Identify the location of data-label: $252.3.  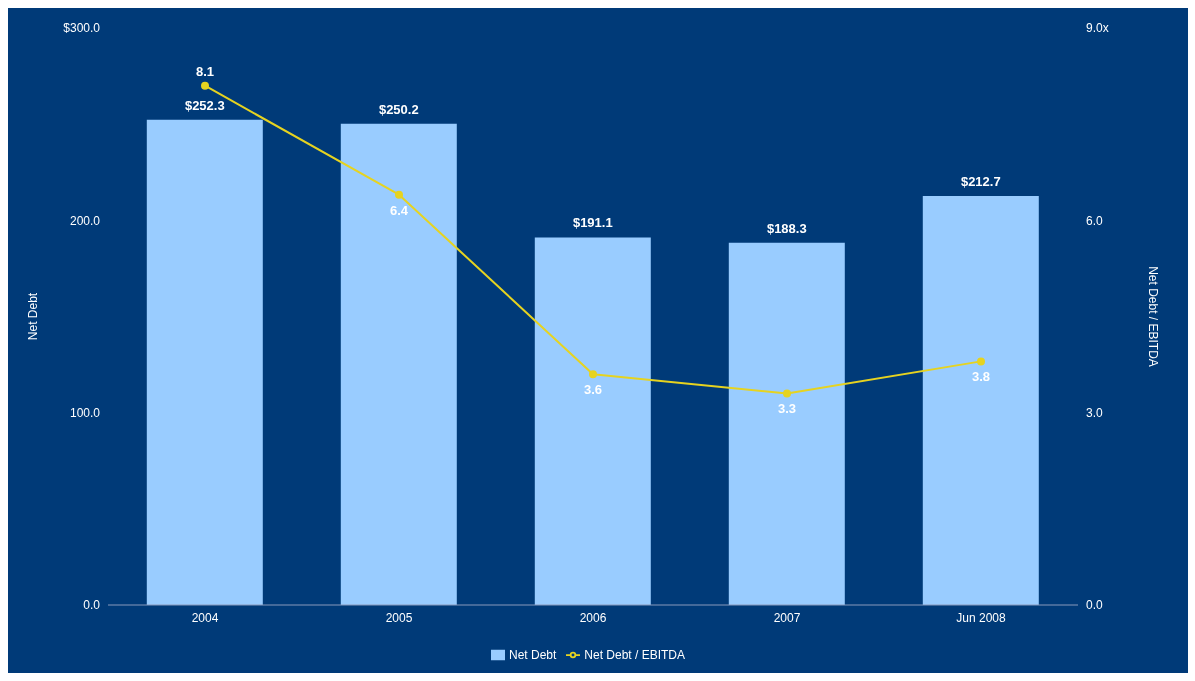
(204, 105).